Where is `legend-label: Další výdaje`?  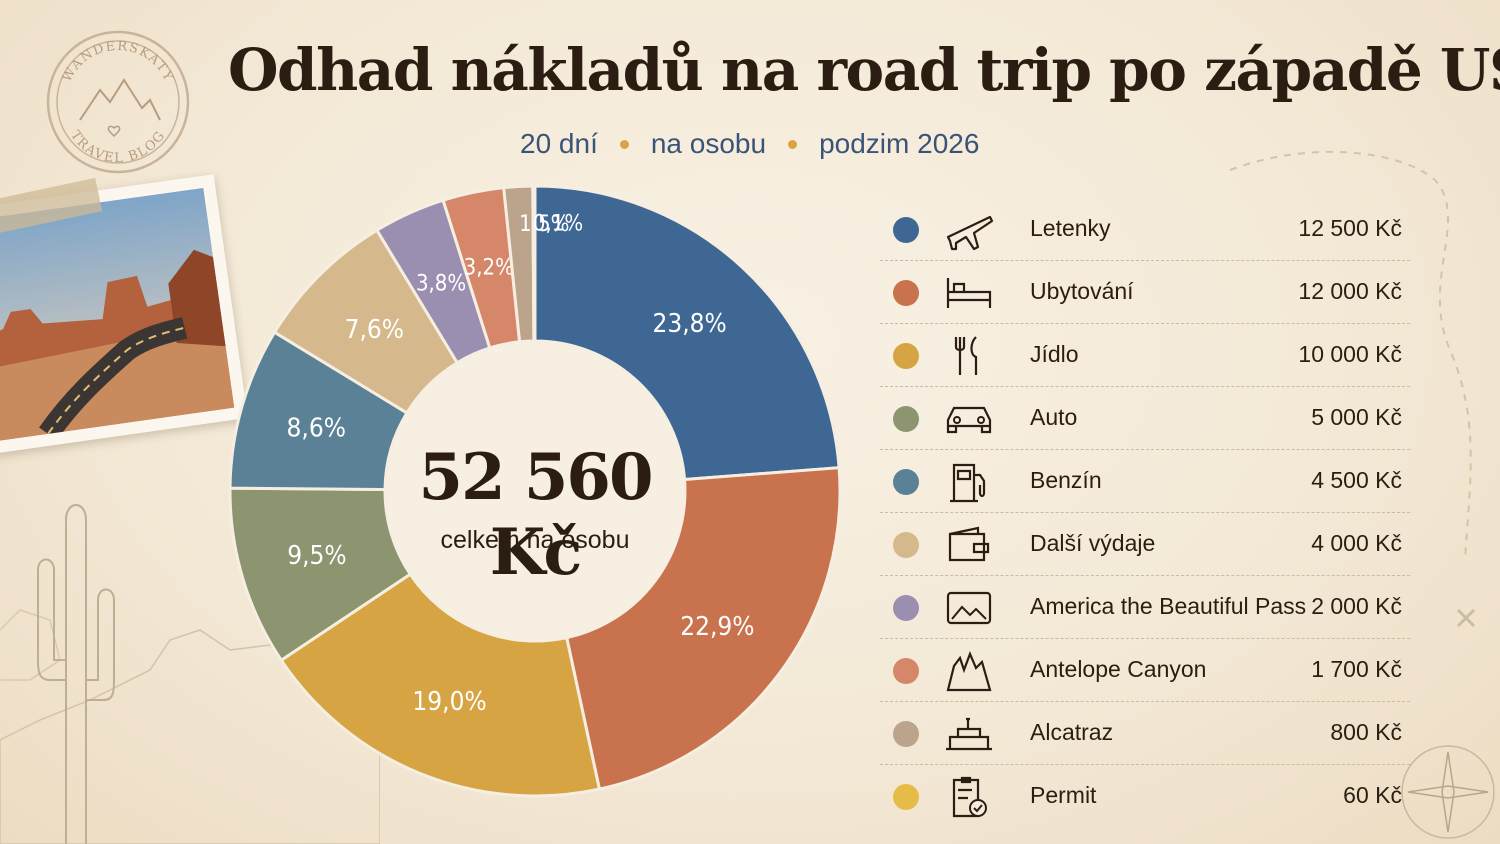 legend-label: Další výdaje is located at coordinates (1093, 543).